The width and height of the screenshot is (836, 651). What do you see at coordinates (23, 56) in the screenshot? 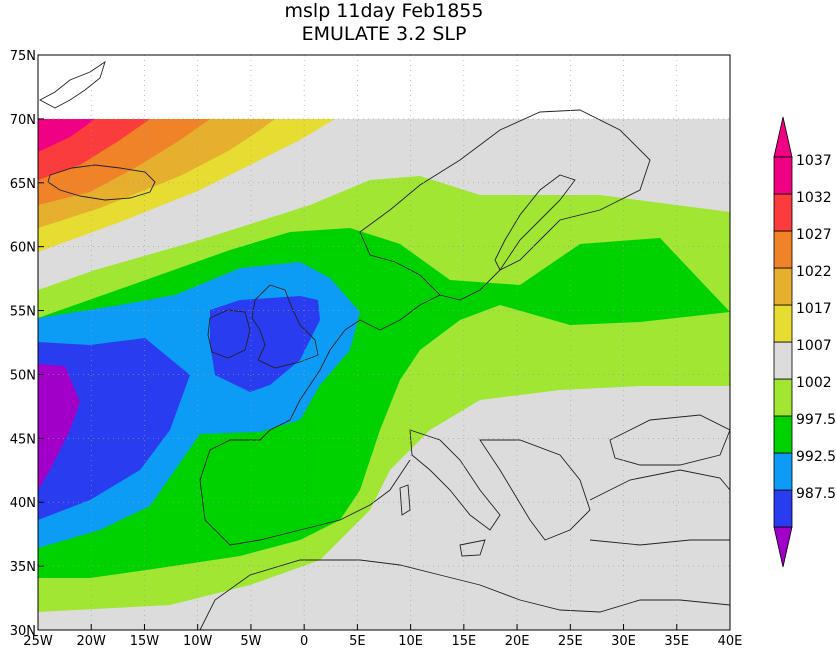
I see `lat-tick-label: 75N` at bounding box center [23, 56].